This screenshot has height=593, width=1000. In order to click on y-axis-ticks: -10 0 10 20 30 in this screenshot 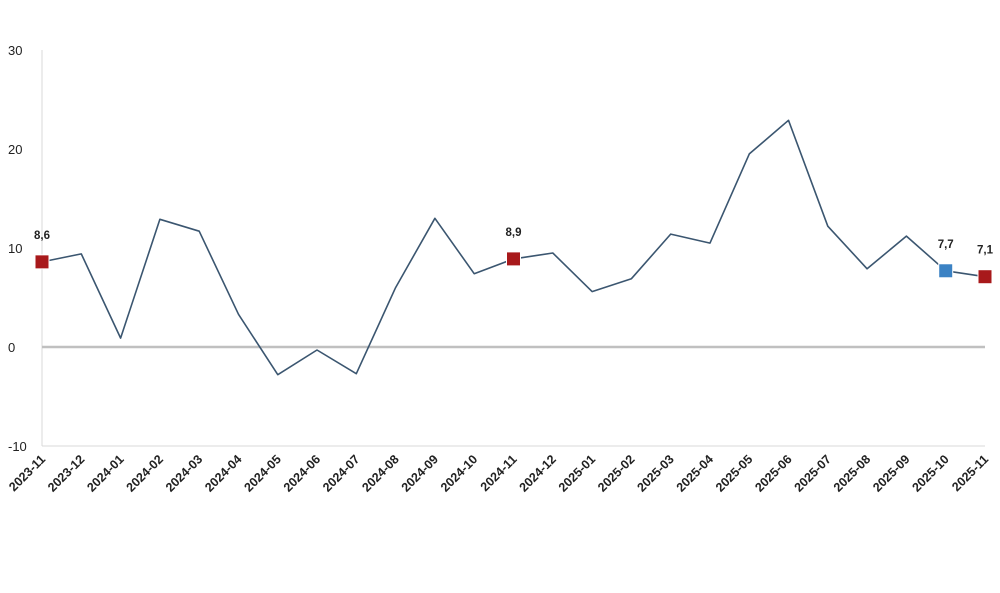, I will do `click(17, 248)`.